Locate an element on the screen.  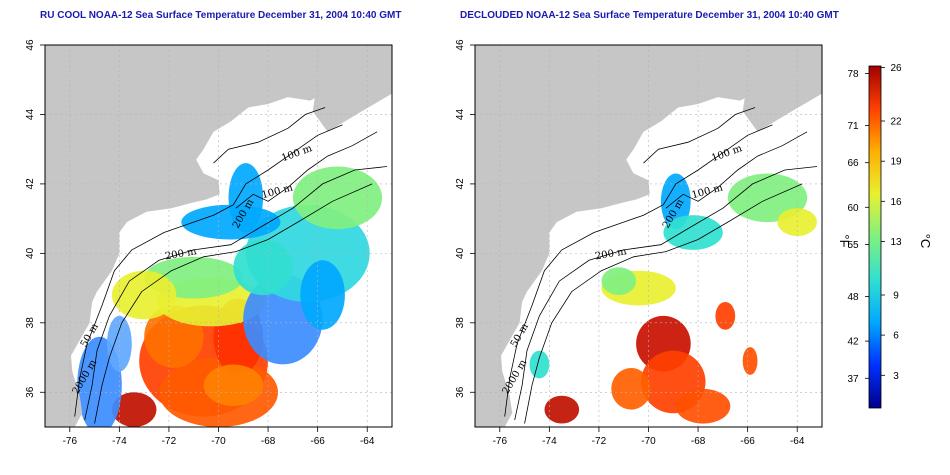
colorbar-scale is located at coordinates (875, 237).